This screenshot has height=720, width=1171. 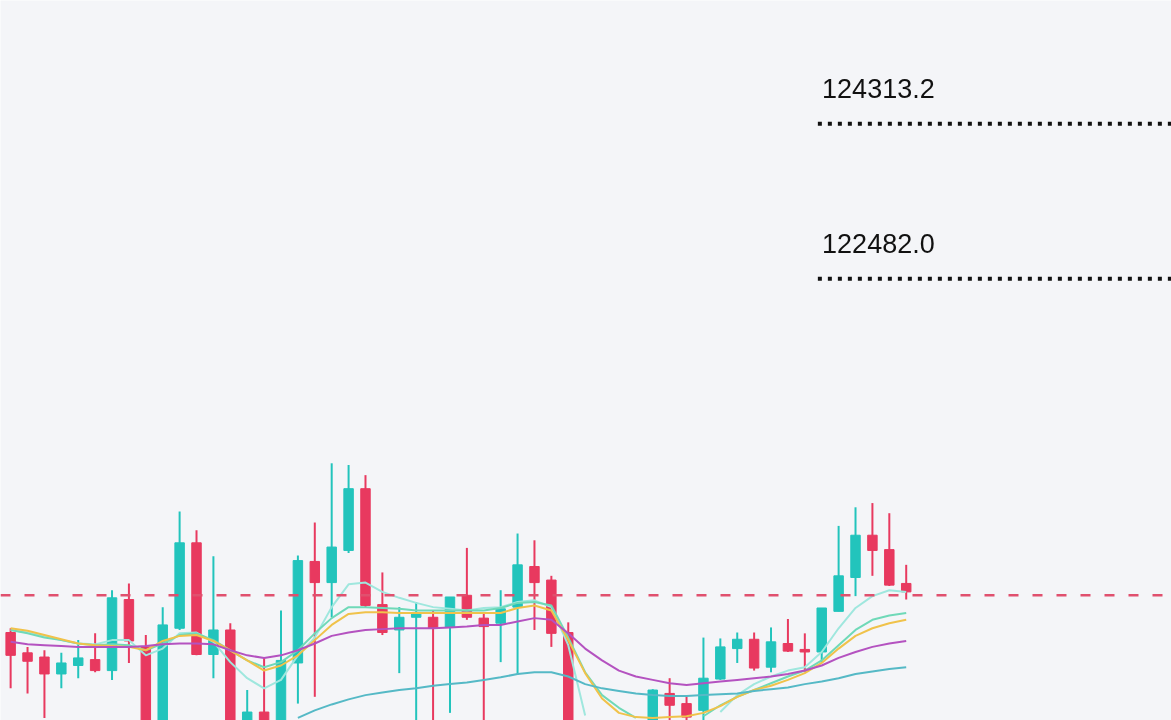 What do you see at coordinates (878, 243) in the screenshot?
I see `ref-line-label: 122482.0` at bounding box center [878, 243].